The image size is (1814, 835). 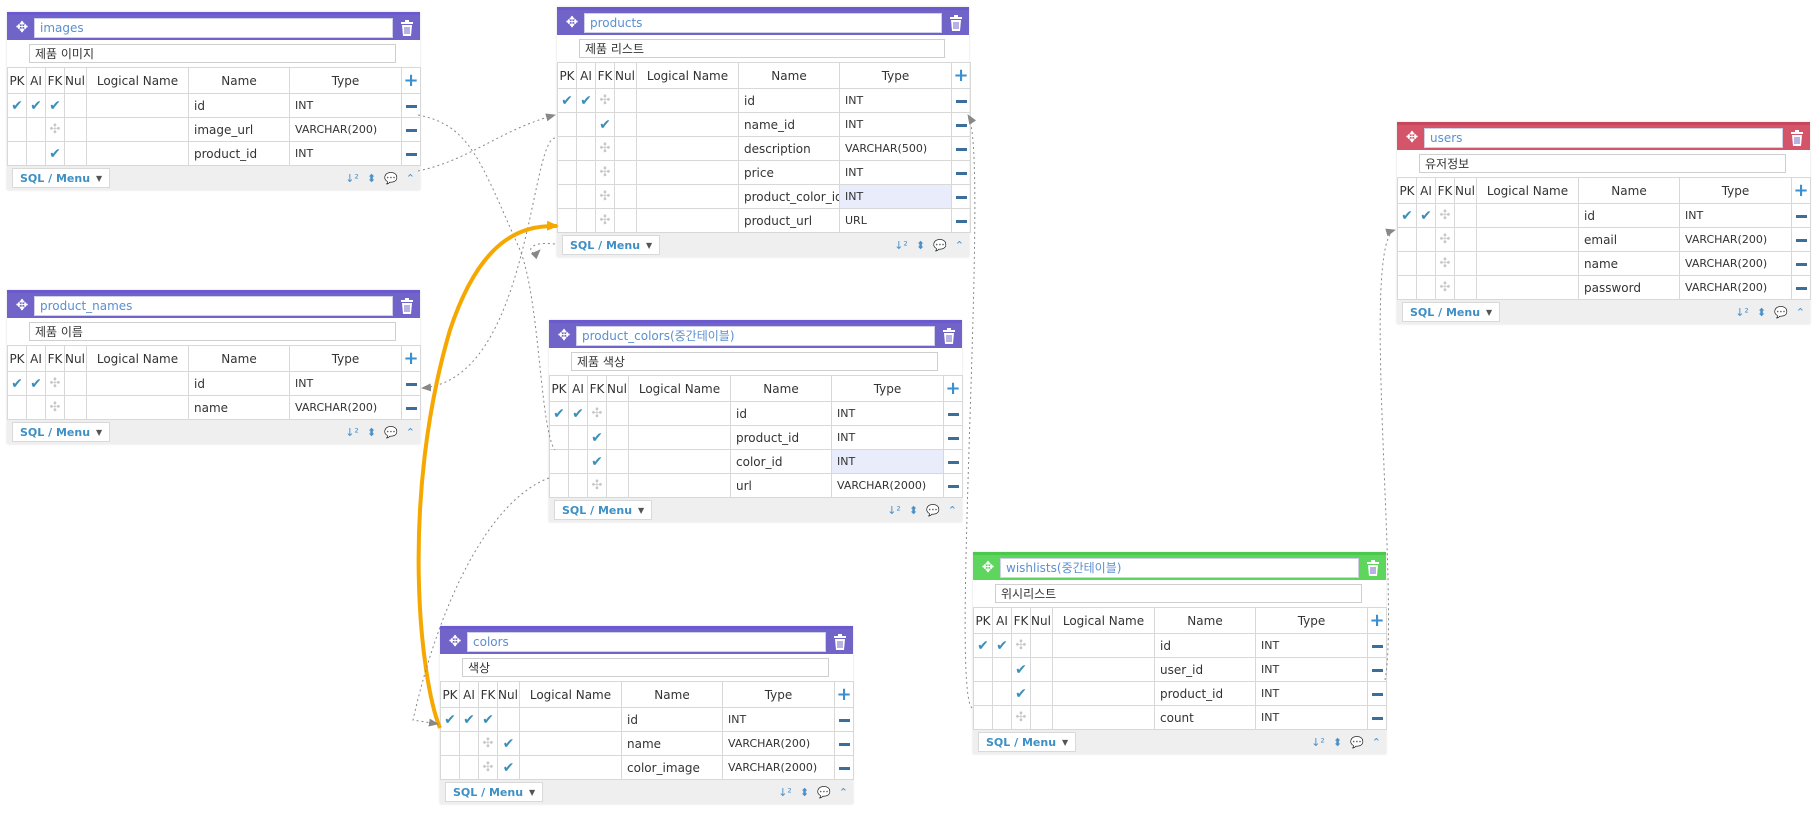 I want to click on column-row: ✣ ✔ name VARCHAR(200), so click(x=647, y=743).